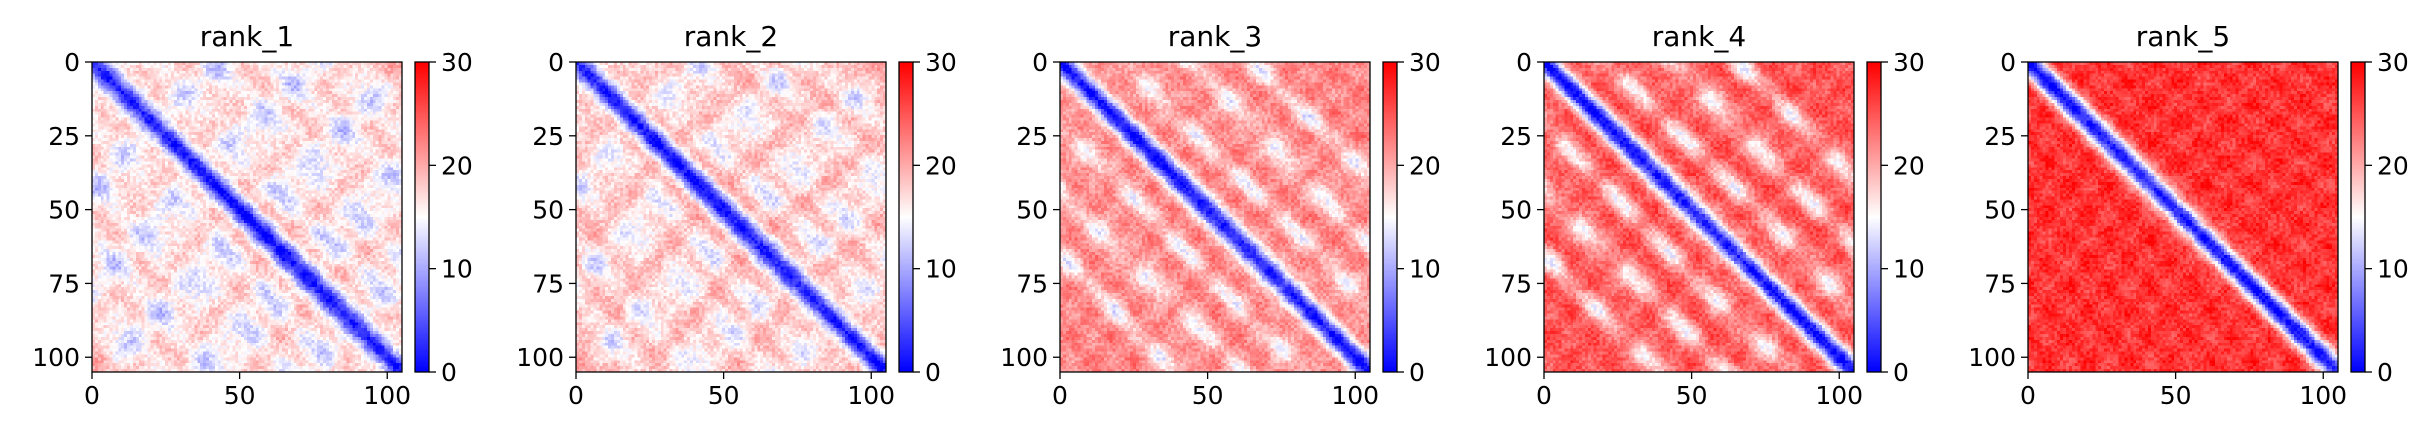 The width and height of the screenshot is (2435, 438). I want to click on panel-title: rank_1, so click(247, 36).